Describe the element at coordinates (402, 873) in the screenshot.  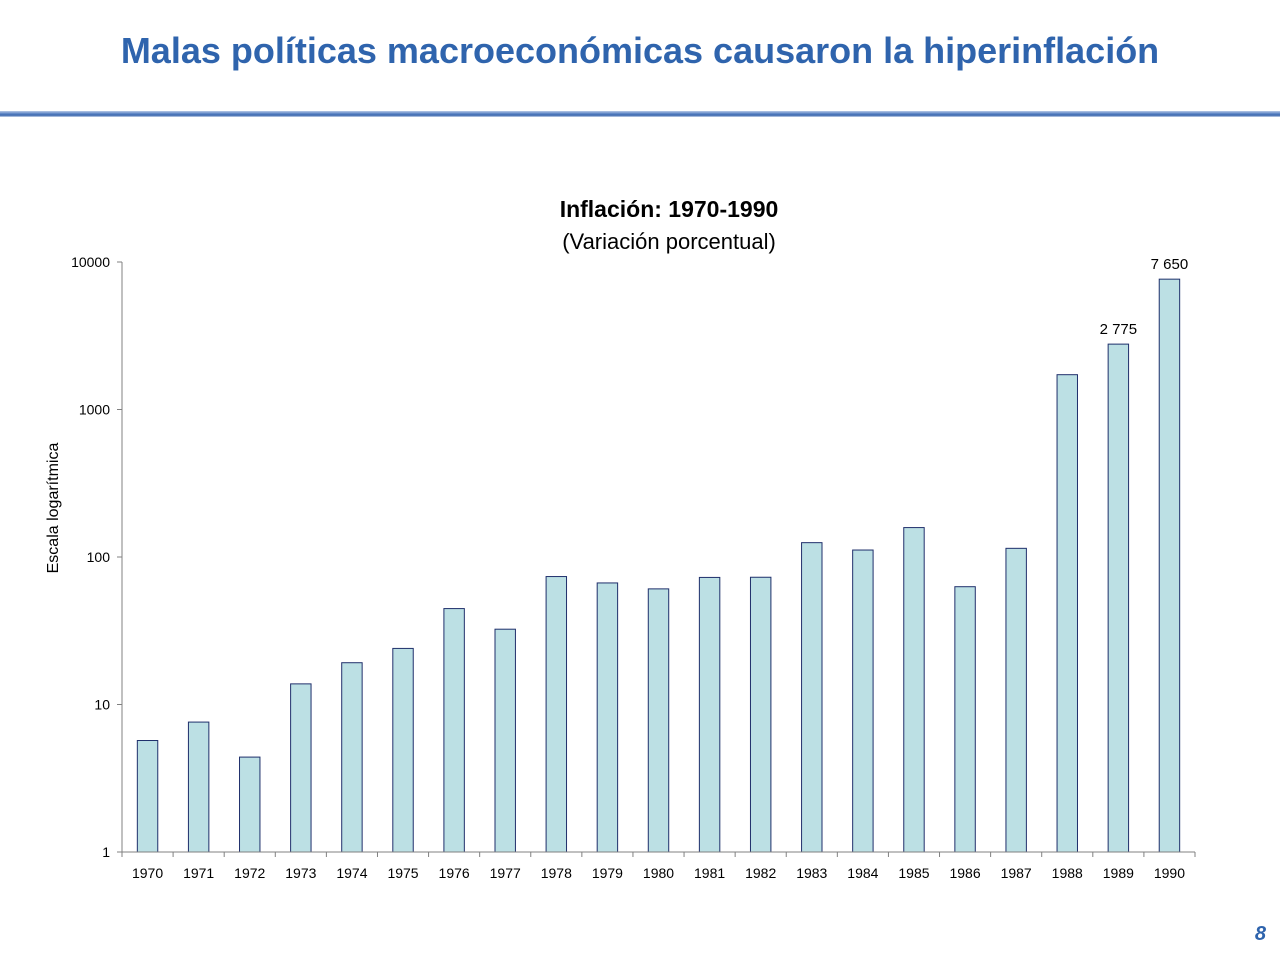
I see `x-tick-label: 1975` at that location.